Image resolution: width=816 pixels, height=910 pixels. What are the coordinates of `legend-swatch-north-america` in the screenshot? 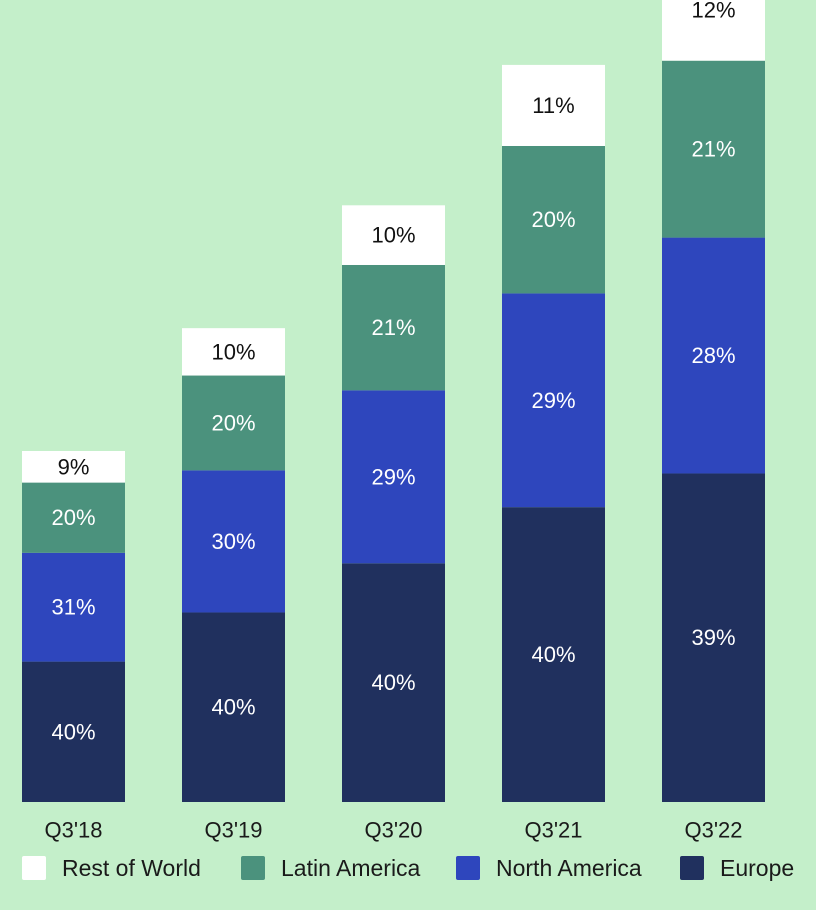 It's located at (468, 868).